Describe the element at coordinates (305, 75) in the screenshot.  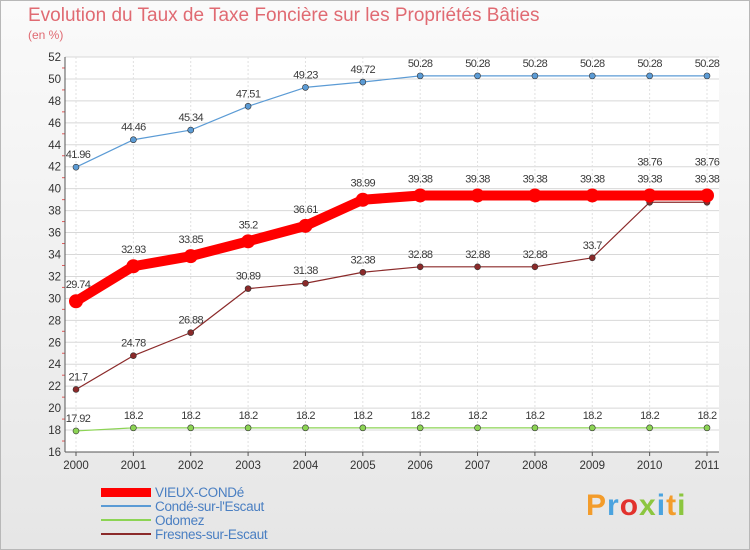
I see `data-label: 49.23` at that location.